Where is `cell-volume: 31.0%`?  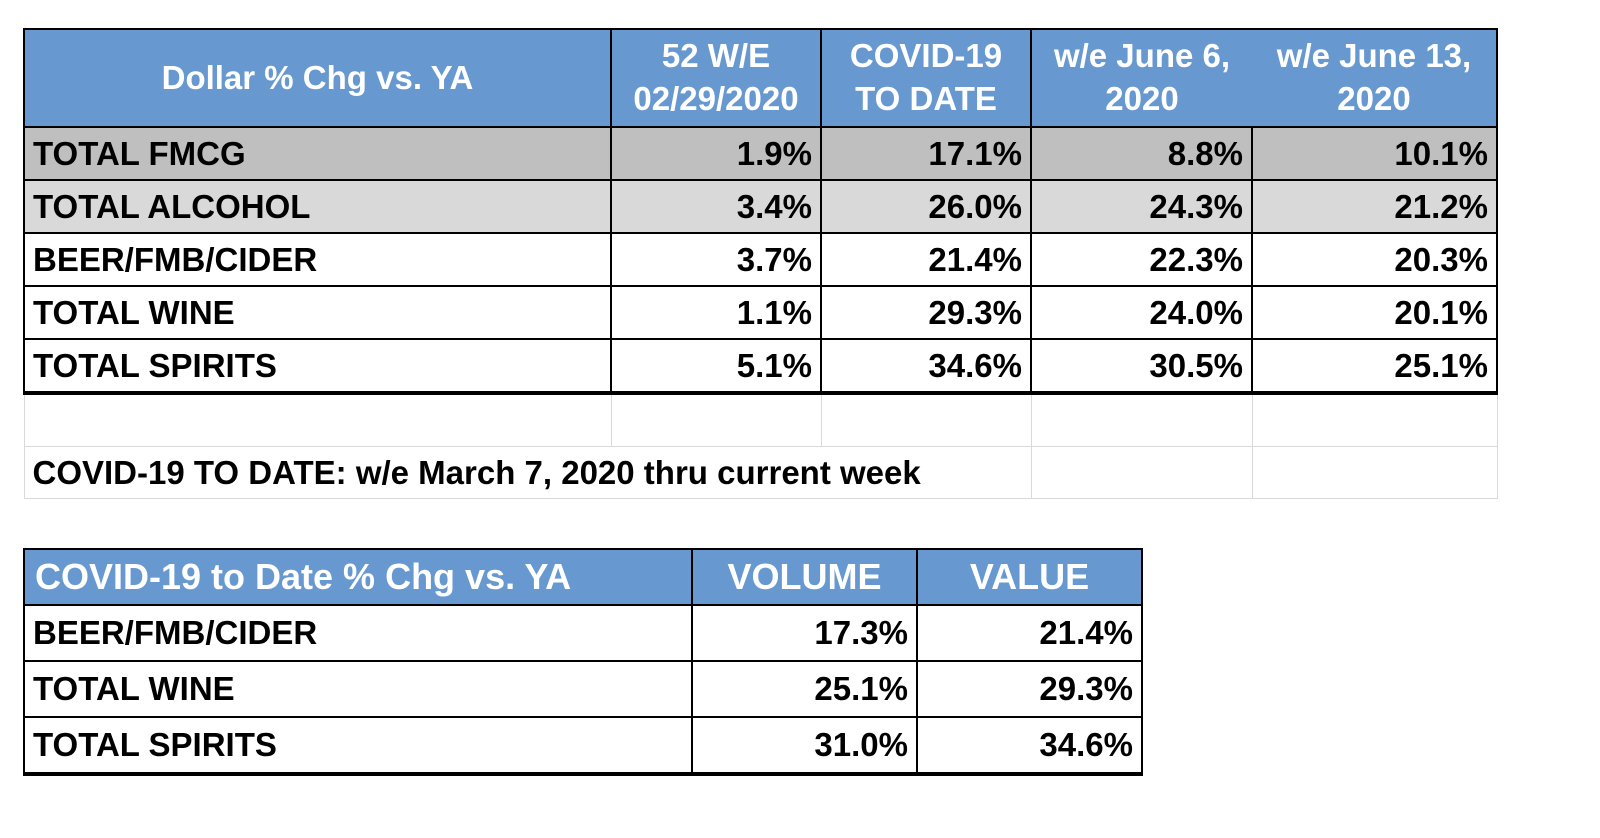
cell-volume: 31.0% is located at coordinates (804, 746).